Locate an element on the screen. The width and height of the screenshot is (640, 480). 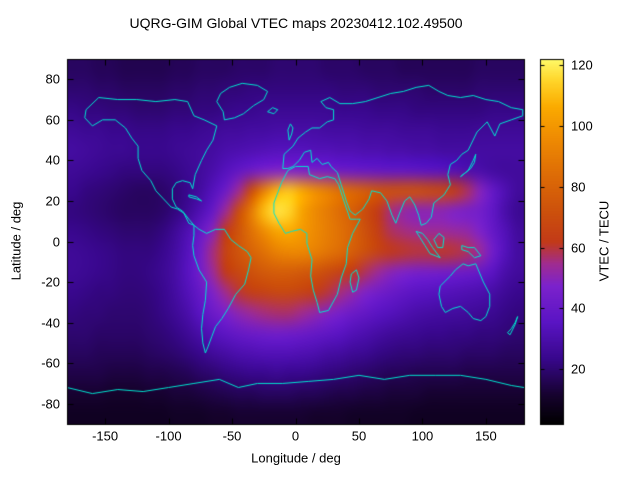
x-tick-label: -100 is located at coordinates (168, 436).